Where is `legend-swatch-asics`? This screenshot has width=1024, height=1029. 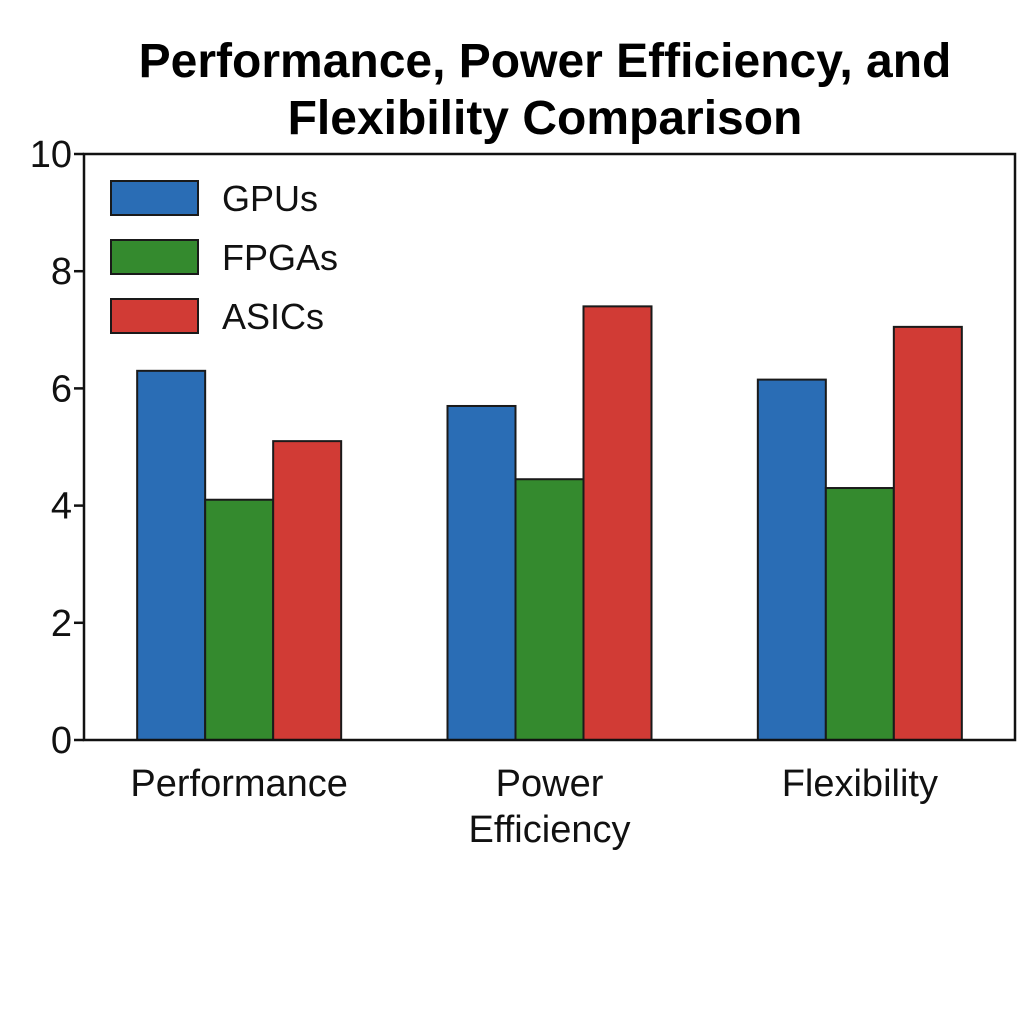
legend-swatch-asics is located at coordinates (154, 316).